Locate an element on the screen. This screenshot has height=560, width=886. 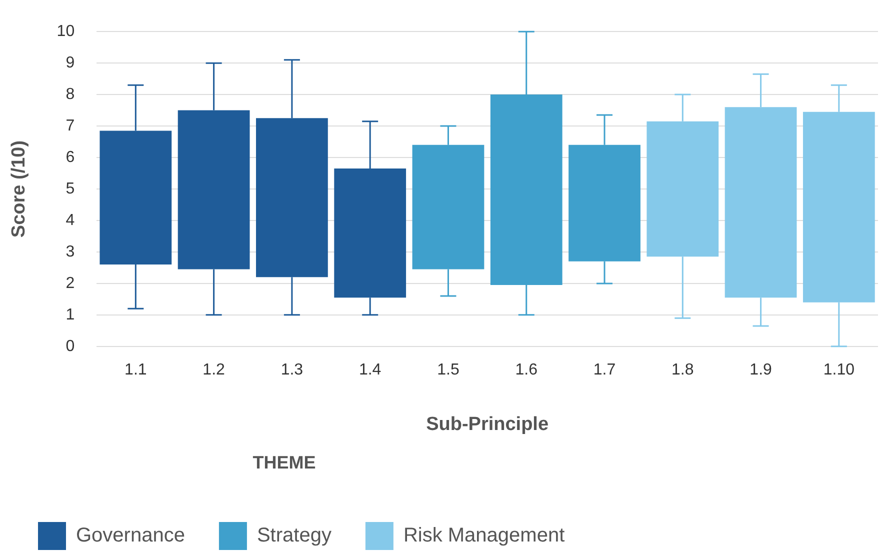
y-tick-label: 9 is located at coordinates (70, 63).